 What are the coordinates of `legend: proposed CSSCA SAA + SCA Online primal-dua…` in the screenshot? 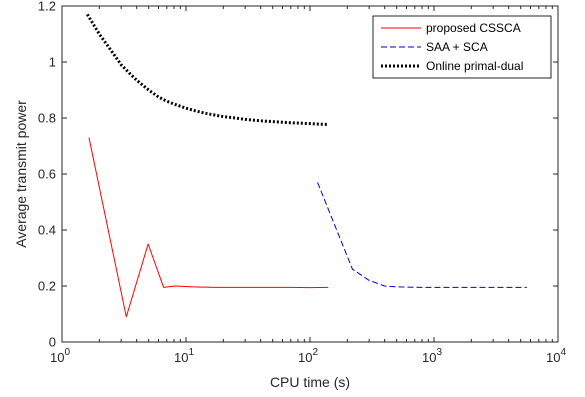 It's located at (462, 47).